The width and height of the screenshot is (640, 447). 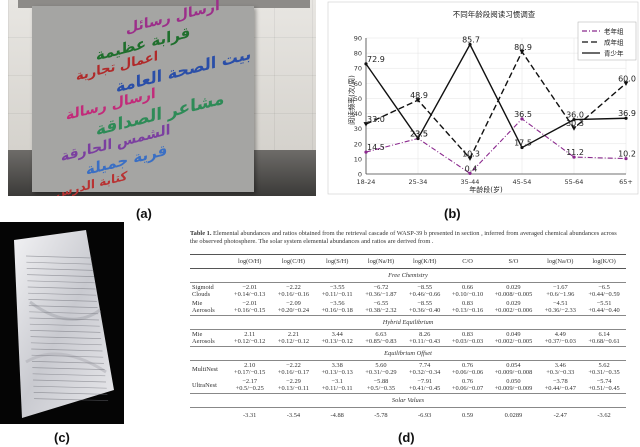 I want to click on data-label: 60.0, so click(x=627, y=78).